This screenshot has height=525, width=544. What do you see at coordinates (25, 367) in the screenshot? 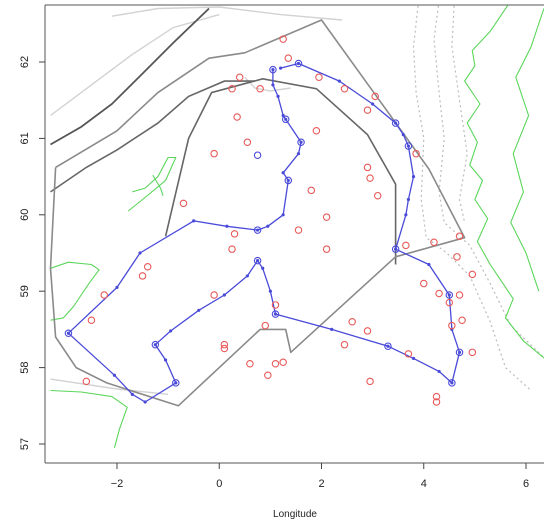
I see `y-tick-label: 58` at bounding box center [25, 367].